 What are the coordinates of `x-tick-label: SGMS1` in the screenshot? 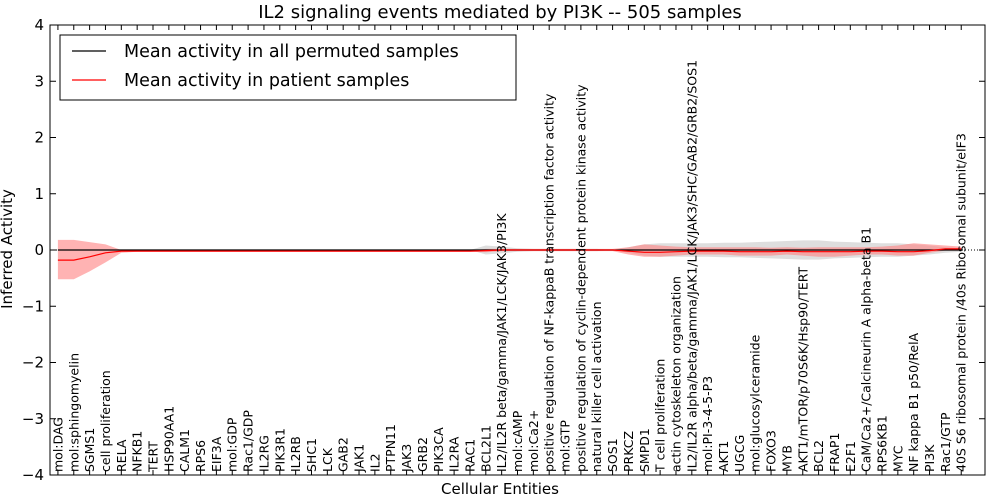 It's located at (89, 450).